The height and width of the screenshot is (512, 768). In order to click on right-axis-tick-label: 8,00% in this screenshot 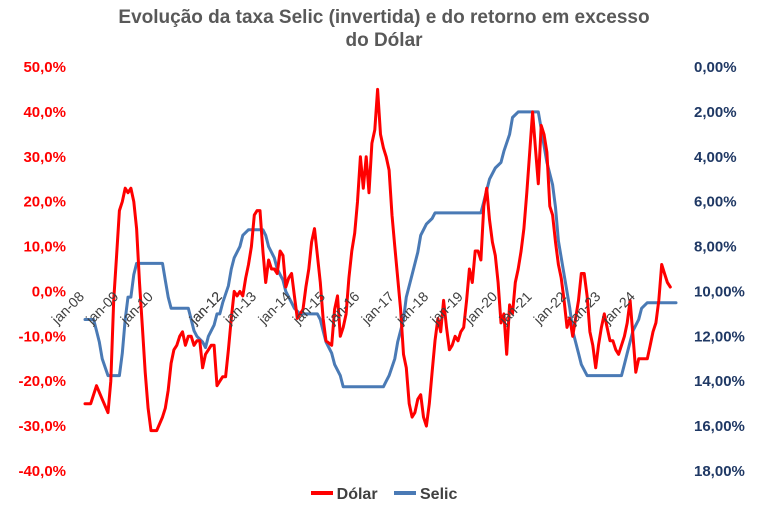, I will do `click(715, 247)`.